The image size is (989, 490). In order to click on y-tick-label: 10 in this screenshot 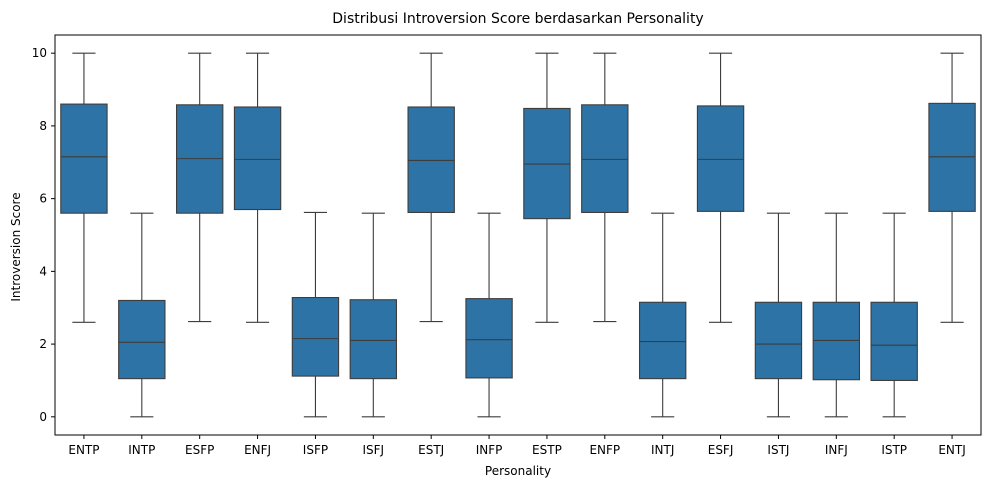, I will do `click(39, 53)`.